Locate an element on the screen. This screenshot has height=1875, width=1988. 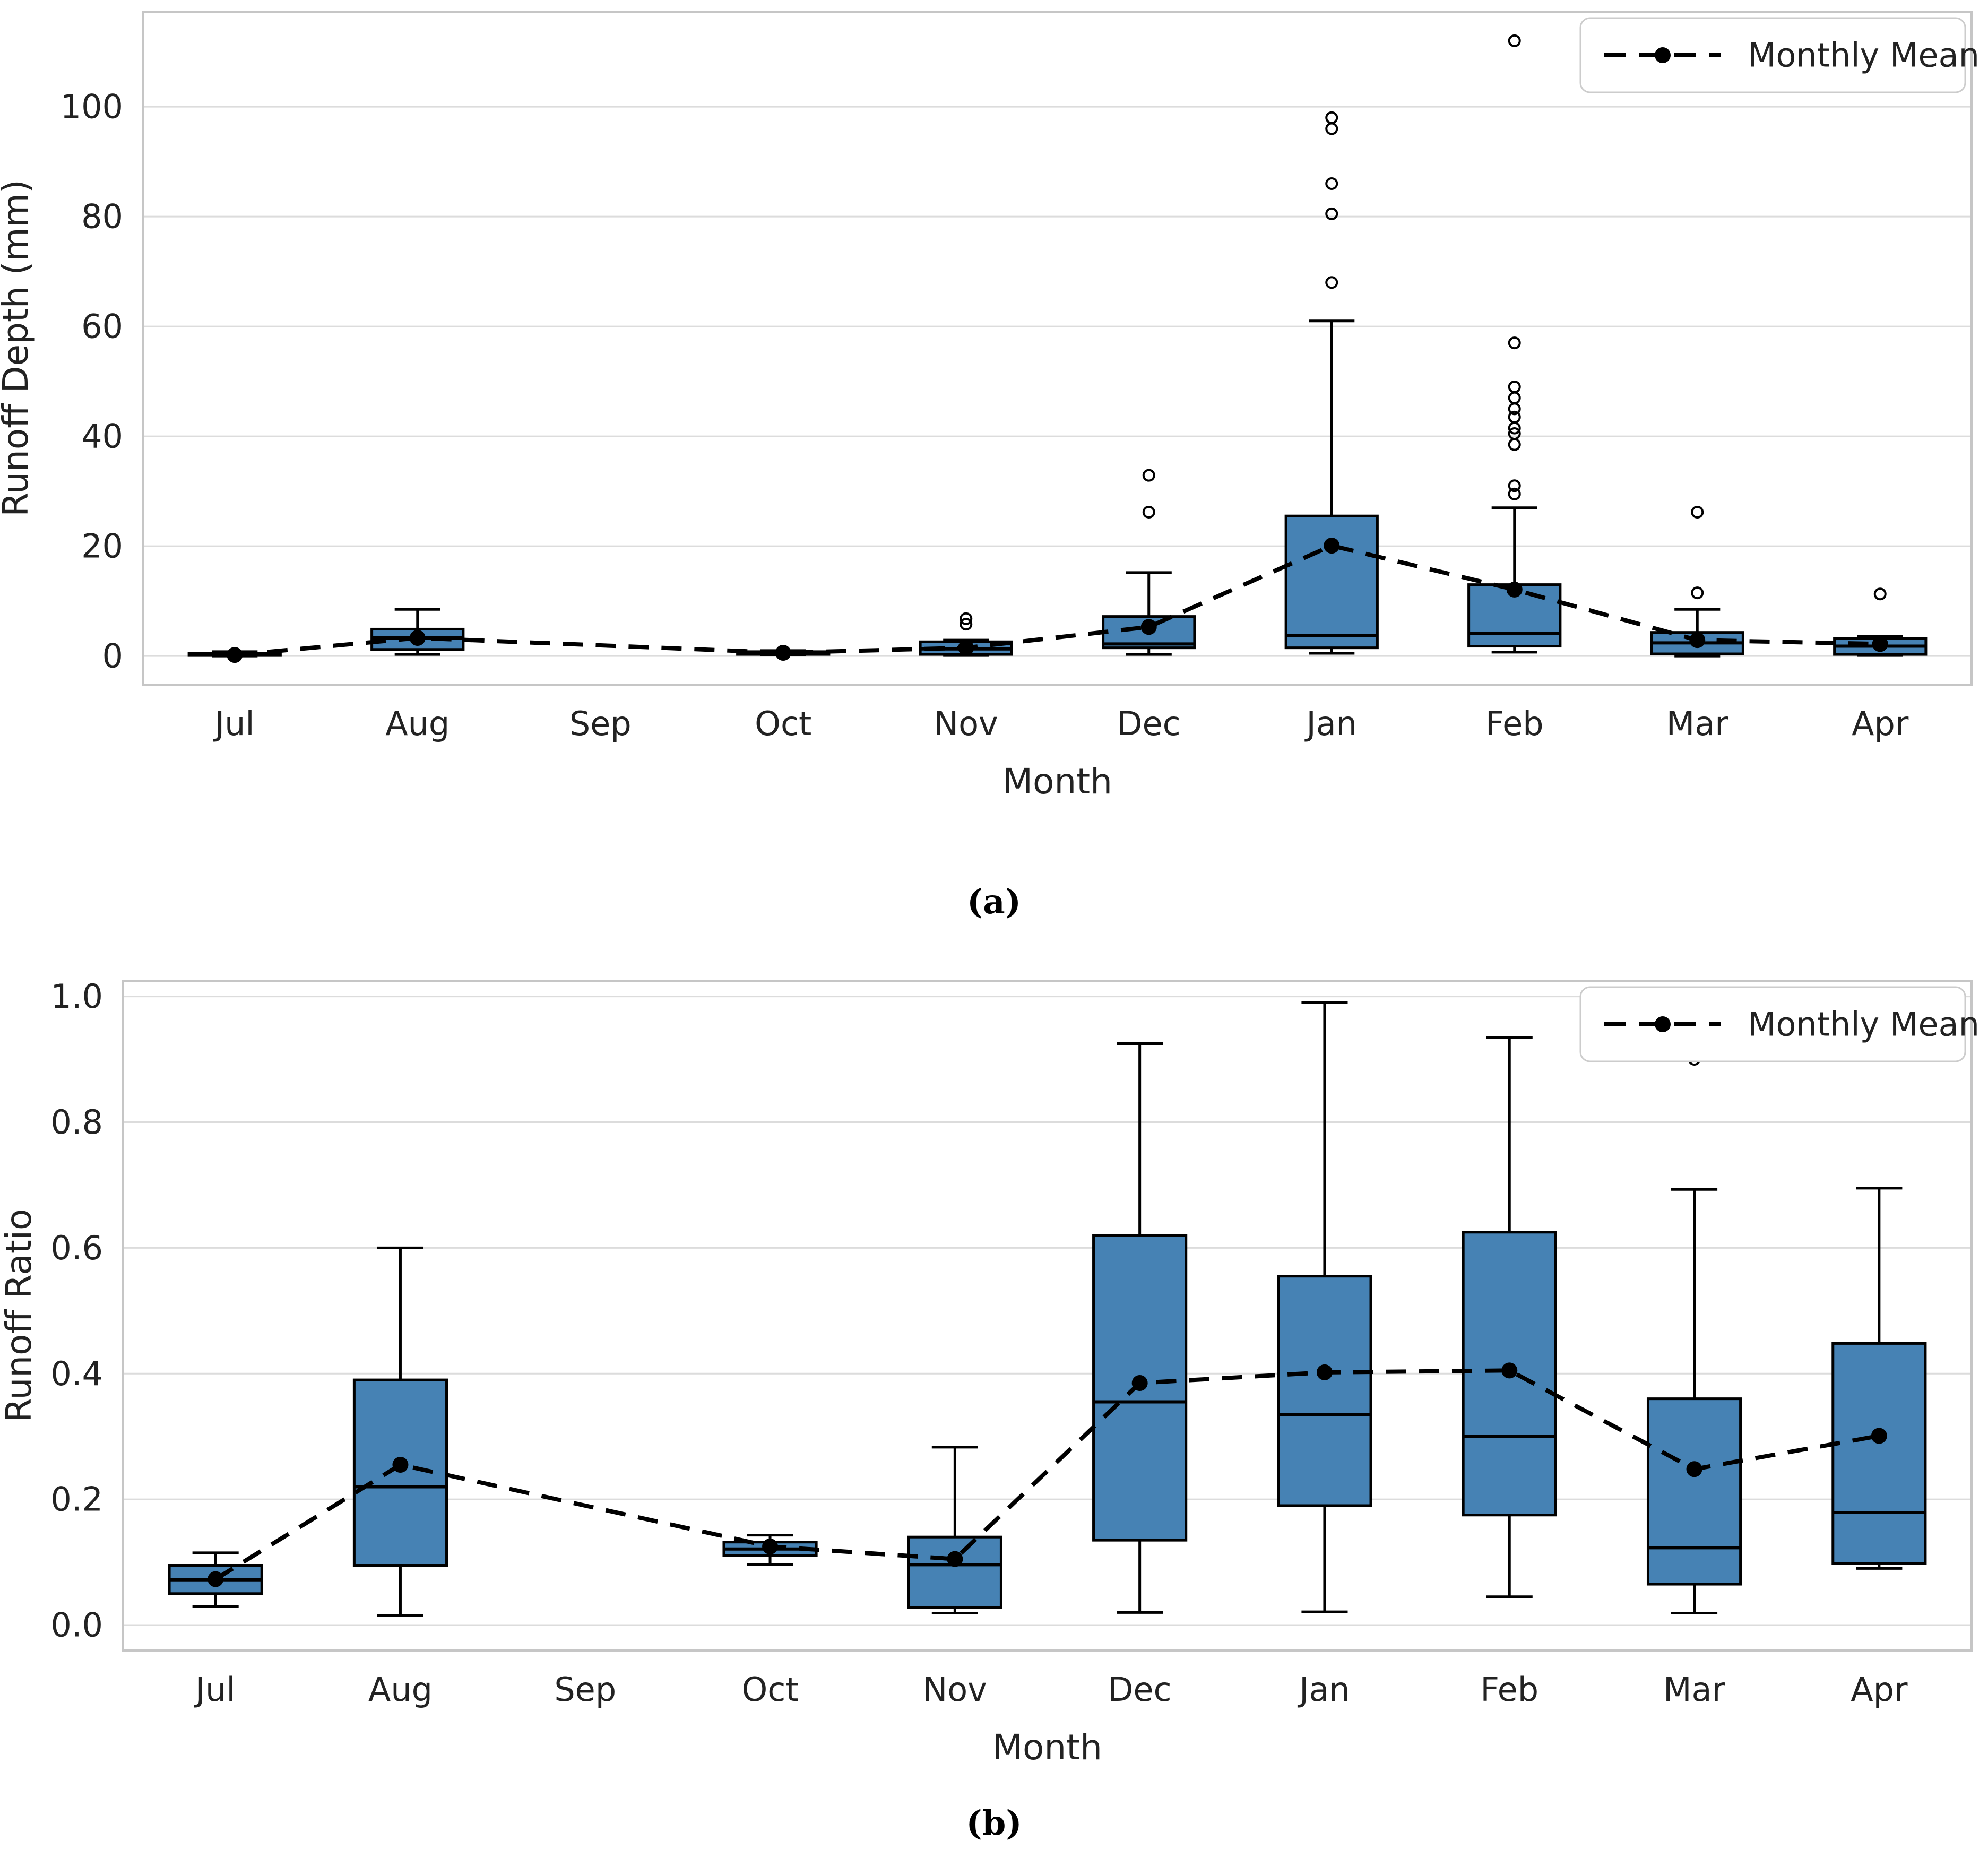
boxplot-nov is located at coordinates (954, 1530).